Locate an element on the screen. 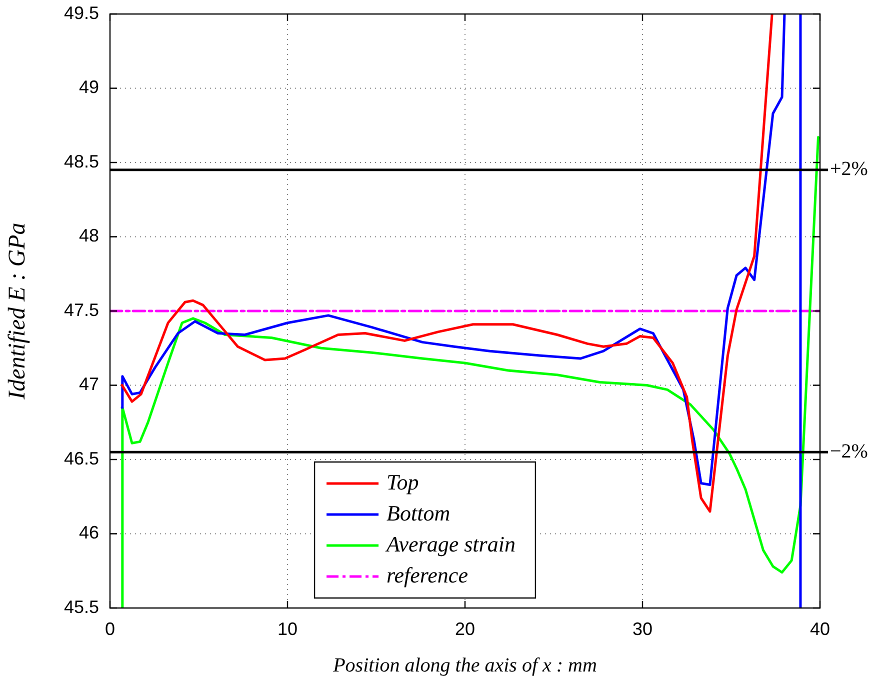  x-tick-label: 40 is located at coordinates (820, 628).